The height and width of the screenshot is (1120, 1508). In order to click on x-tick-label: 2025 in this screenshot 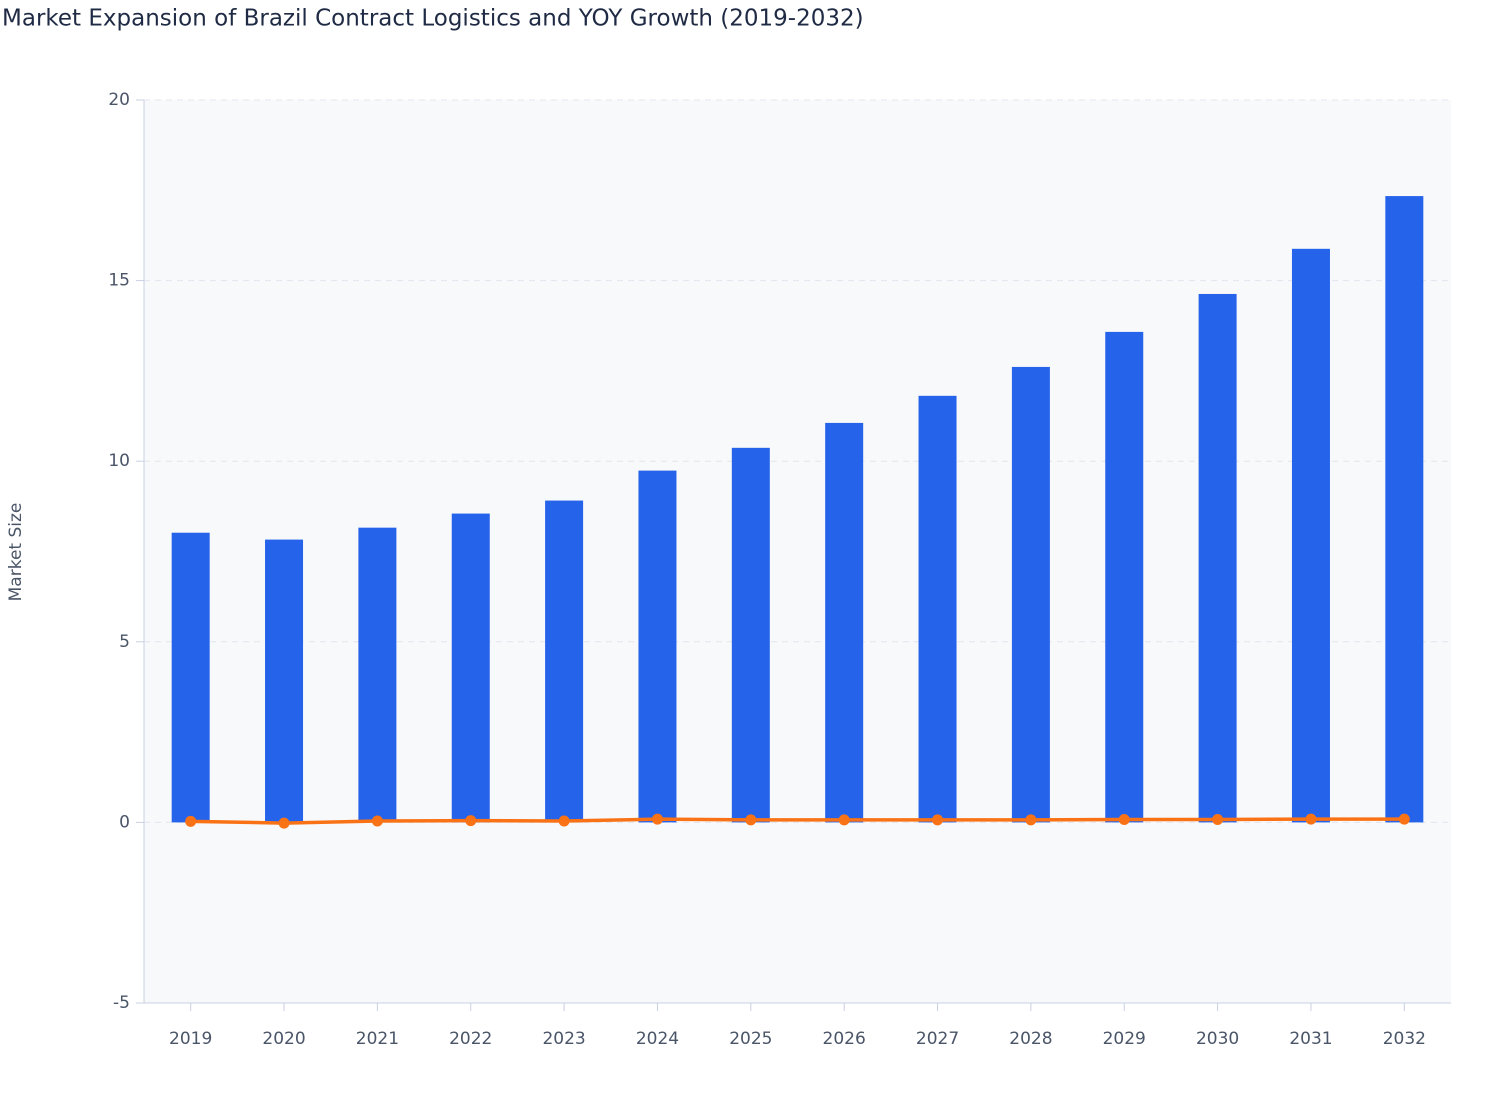, I will do `click(750, 1039)`.